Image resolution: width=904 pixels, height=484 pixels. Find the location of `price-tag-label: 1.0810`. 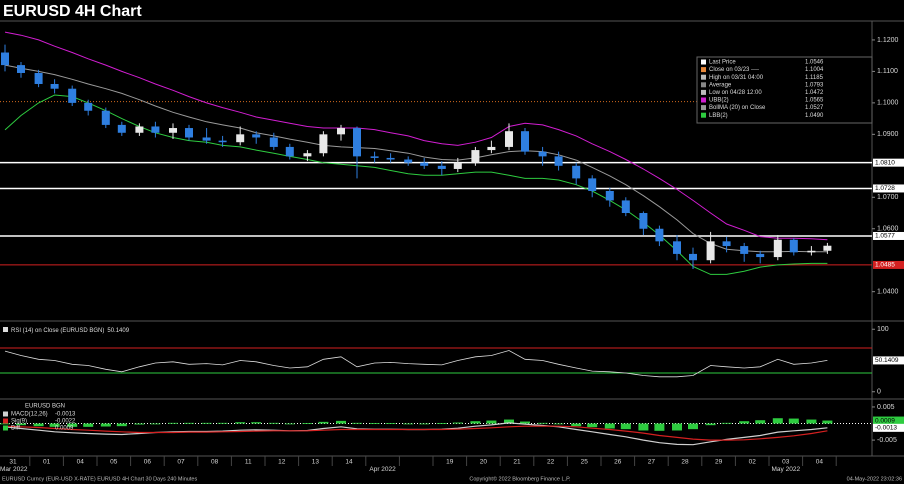

price-tag-label: 1.0810 is located at coordinates (885, 162).